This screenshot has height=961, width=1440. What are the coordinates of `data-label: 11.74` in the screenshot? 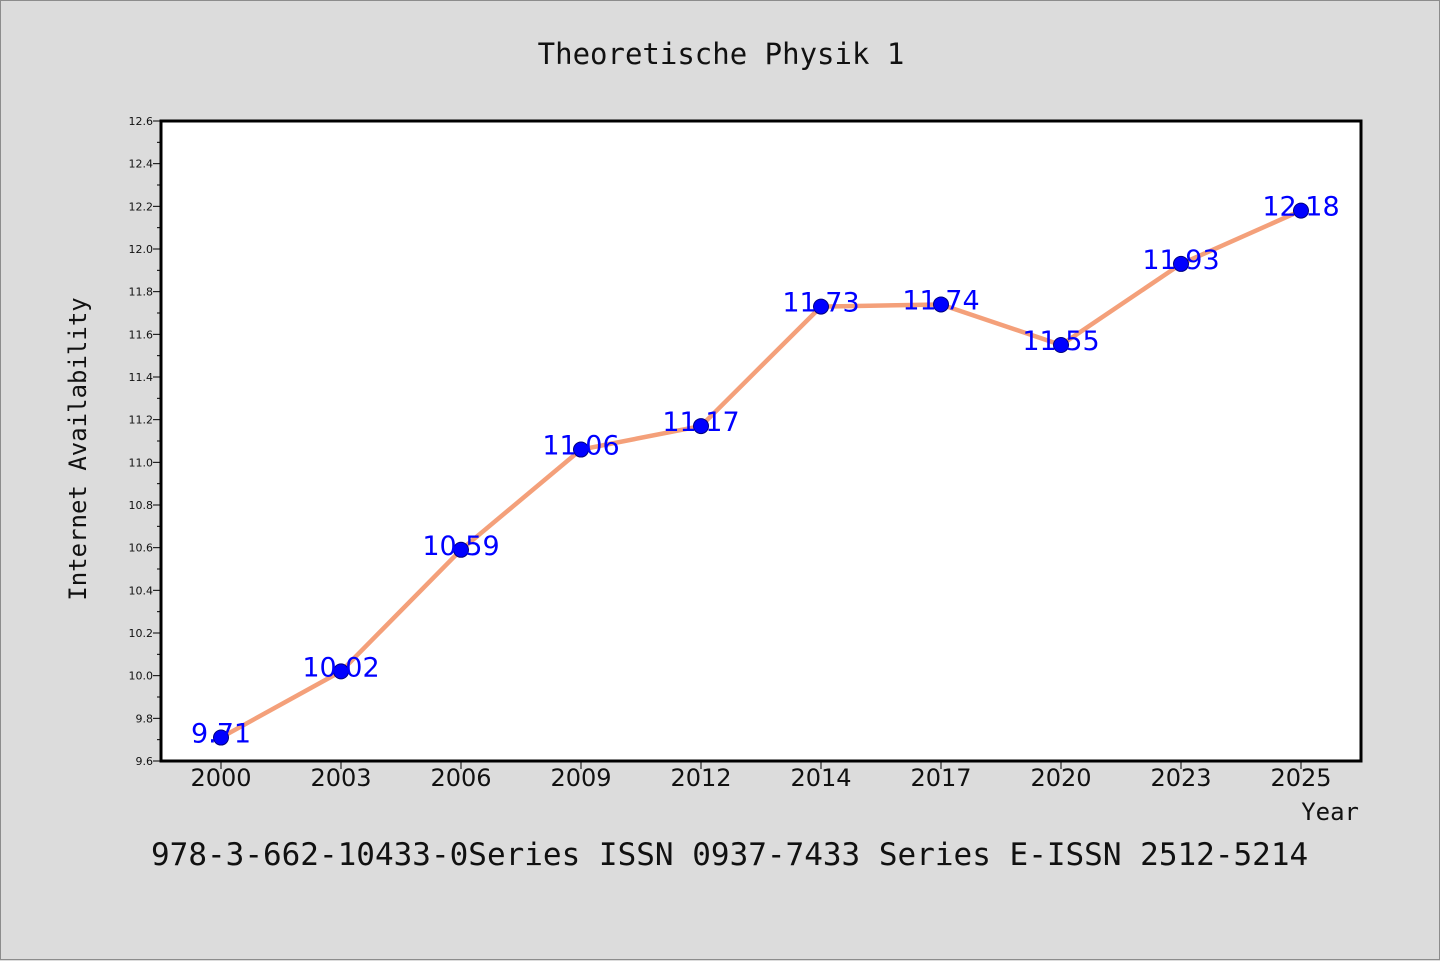 It's located at (940, 300).